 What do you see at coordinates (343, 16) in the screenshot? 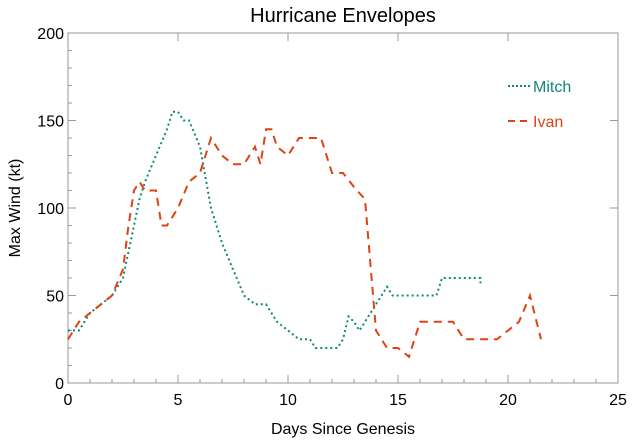
I see `chart-title: Hurricane Envelopes` at bounding box center [343, 16].